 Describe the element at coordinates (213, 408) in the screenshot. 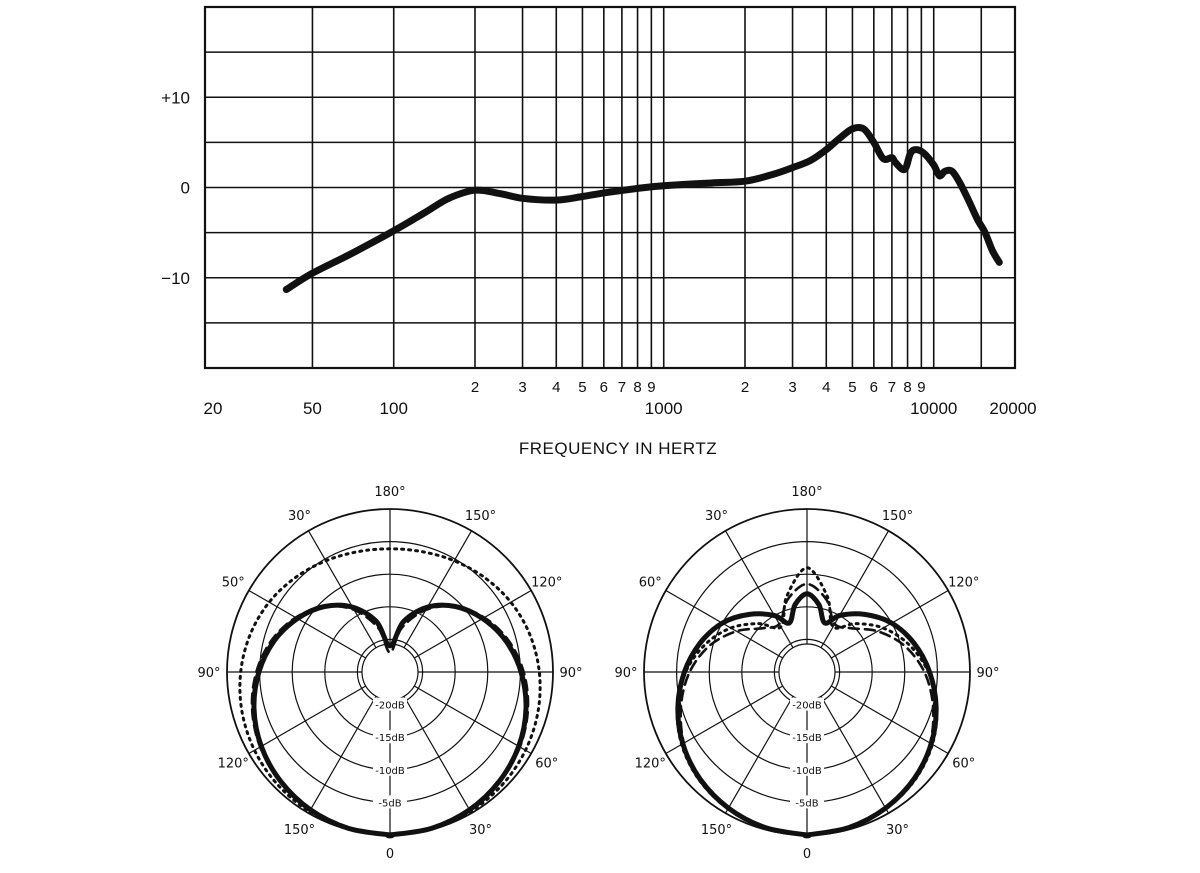

I see `x-tick-label-0: 20` at that location.